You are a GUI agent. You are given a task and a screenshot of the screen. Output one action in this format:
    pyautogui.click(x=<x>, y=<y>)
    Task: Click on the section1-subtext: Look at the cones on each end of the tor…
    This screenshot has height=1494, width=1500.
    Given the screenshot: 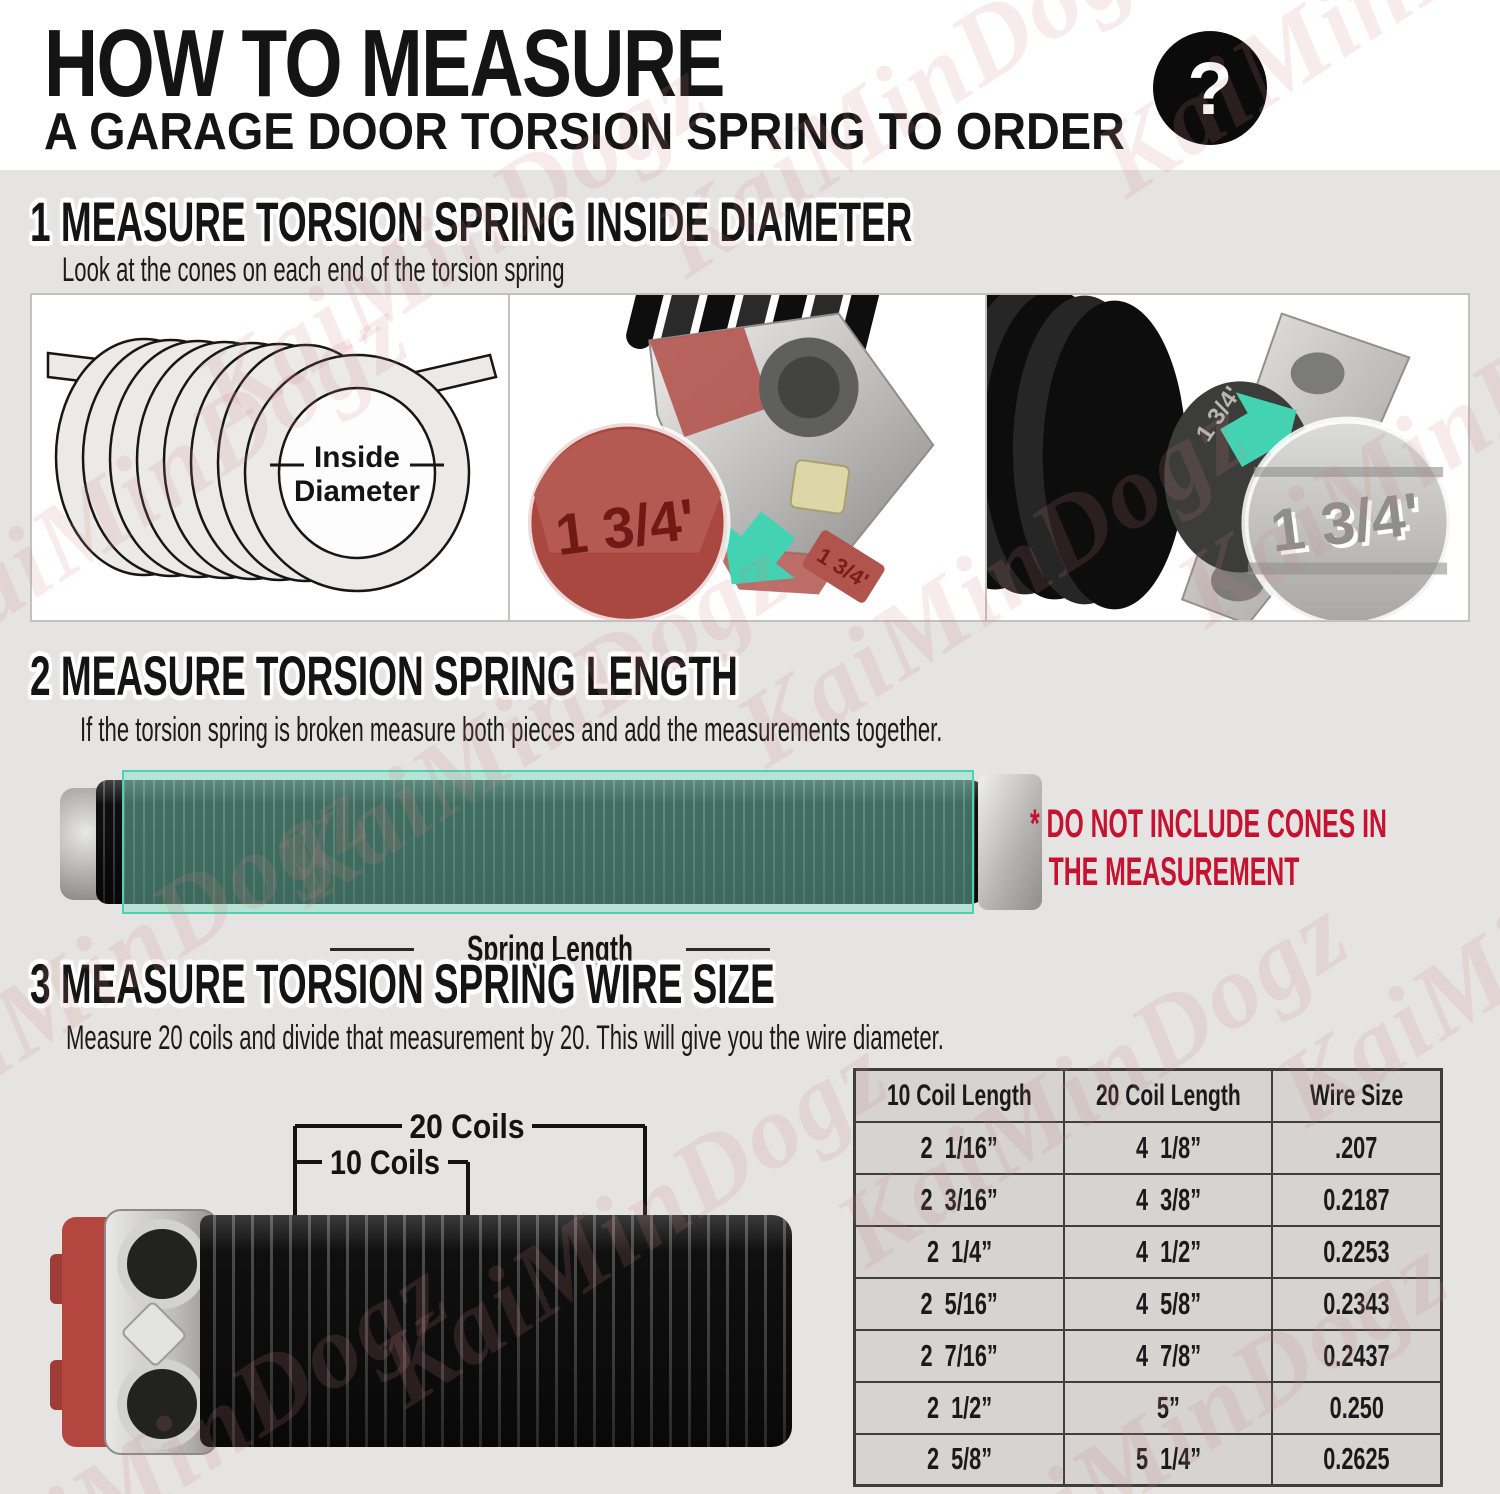 What is the action you would take?
    pyautogui.click(x=313, y=270)
    